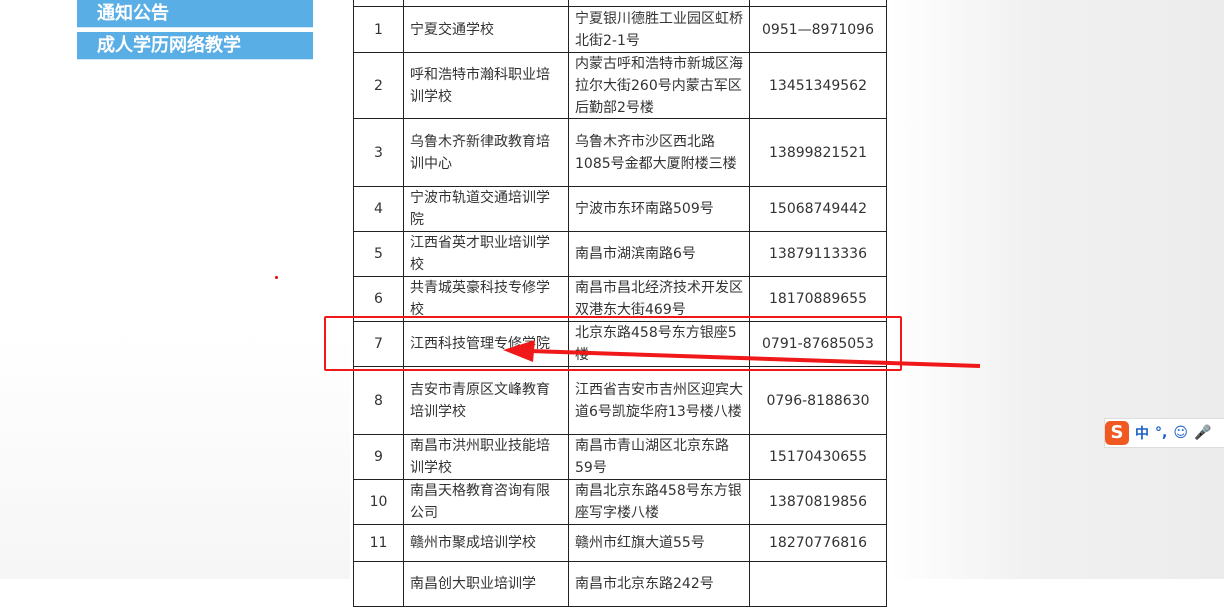 This screenshot has width=1224, height=607. I want to click on highlight-box, so click(613, 343).